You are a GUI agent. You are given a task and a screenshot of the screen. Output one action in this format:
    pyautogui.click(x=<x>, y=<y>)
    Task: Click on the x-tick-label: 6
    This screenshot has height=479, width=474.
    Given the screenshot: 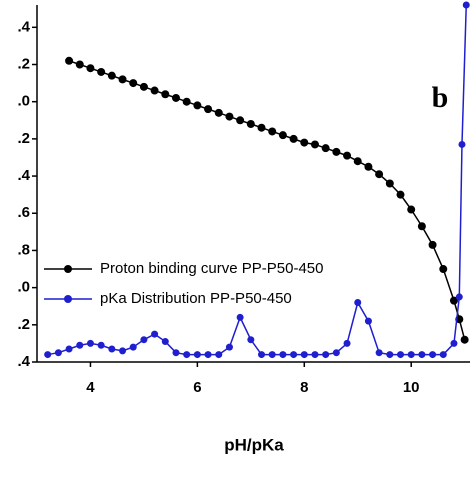 What is the action you would take?
    pyautogui.click(x=197, y=387)
    